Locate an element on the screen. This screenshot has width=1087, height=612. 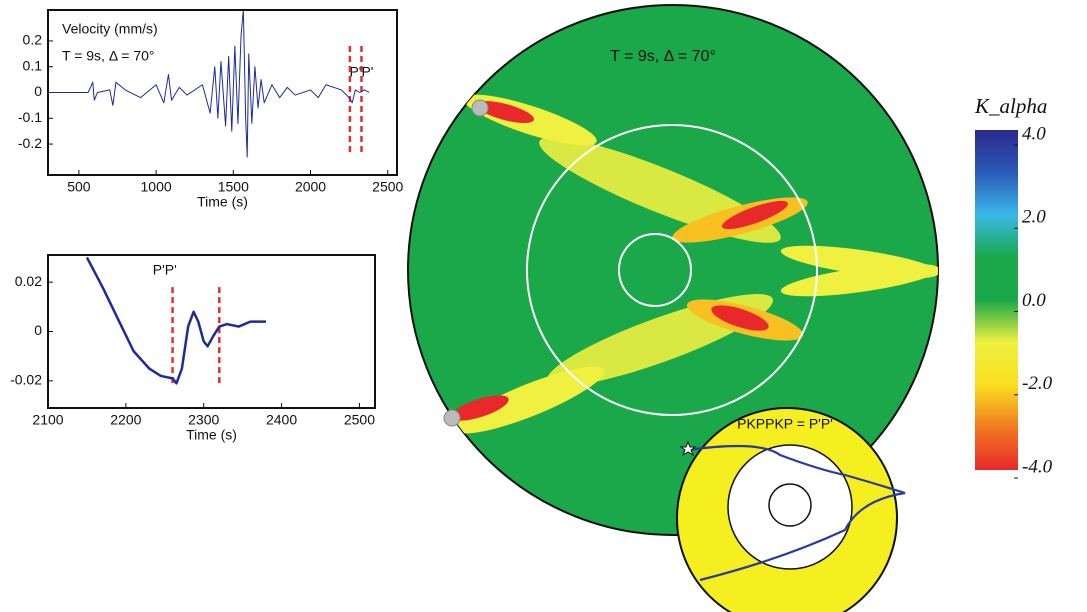
y-tick-label: -0.2 is located at coordinates (30, 143).